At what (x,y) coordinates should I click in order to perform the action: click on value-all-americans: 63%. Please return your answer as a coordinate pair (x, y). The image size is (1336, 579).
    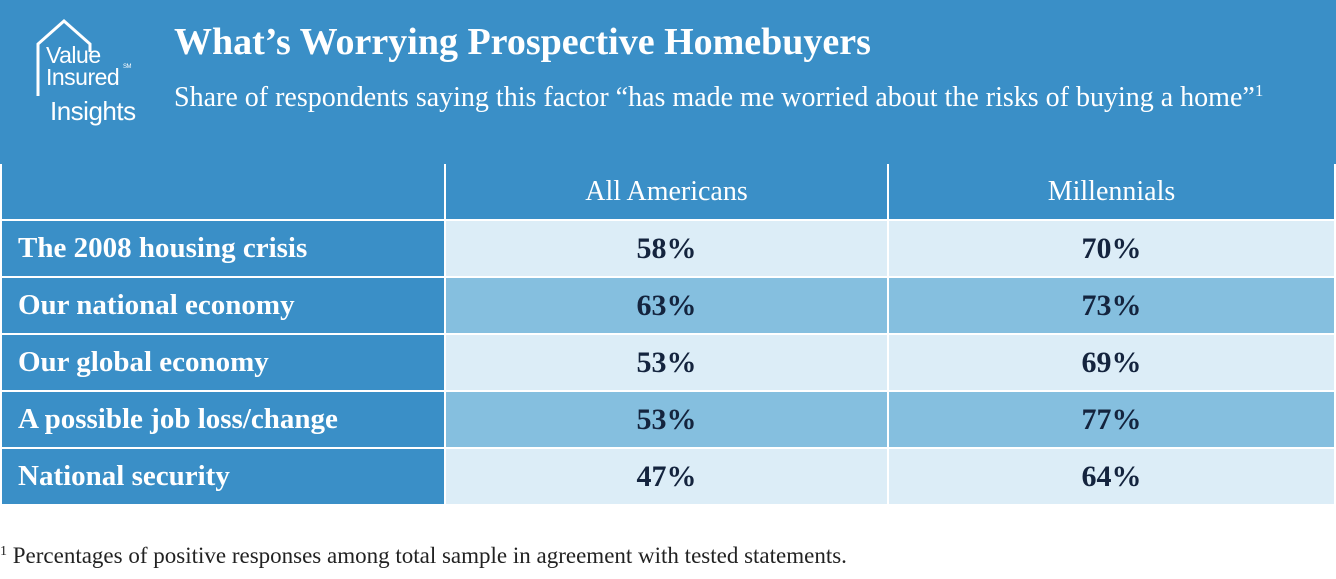
    Looking at the image, I should click on (666, 305).